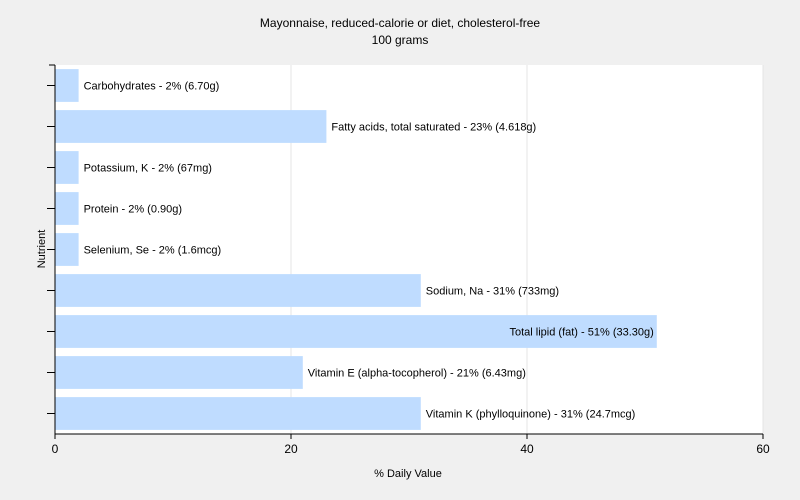  Describe the element at coordinates (148, 169) in the screenshot. I see `bar-data-label: Potassium, K - 2% (67mg)` at that location.